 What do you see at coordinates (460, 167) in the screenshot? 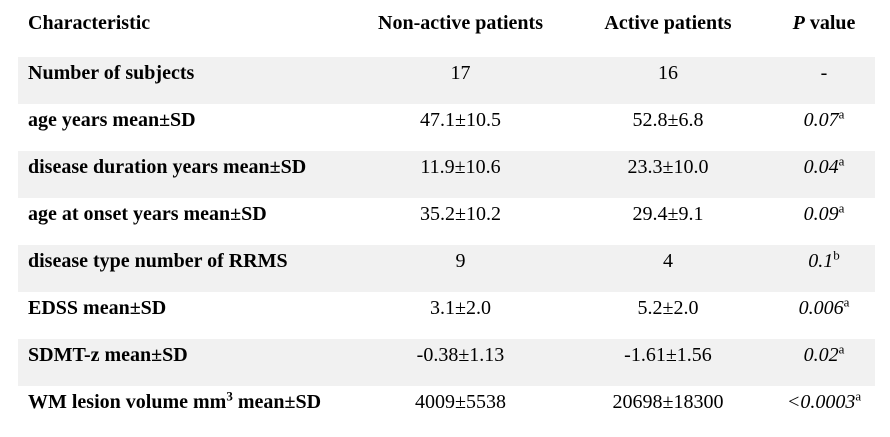
I see `non-active-value-cell: 11.9±10.6` at bounding box center [460, 167].